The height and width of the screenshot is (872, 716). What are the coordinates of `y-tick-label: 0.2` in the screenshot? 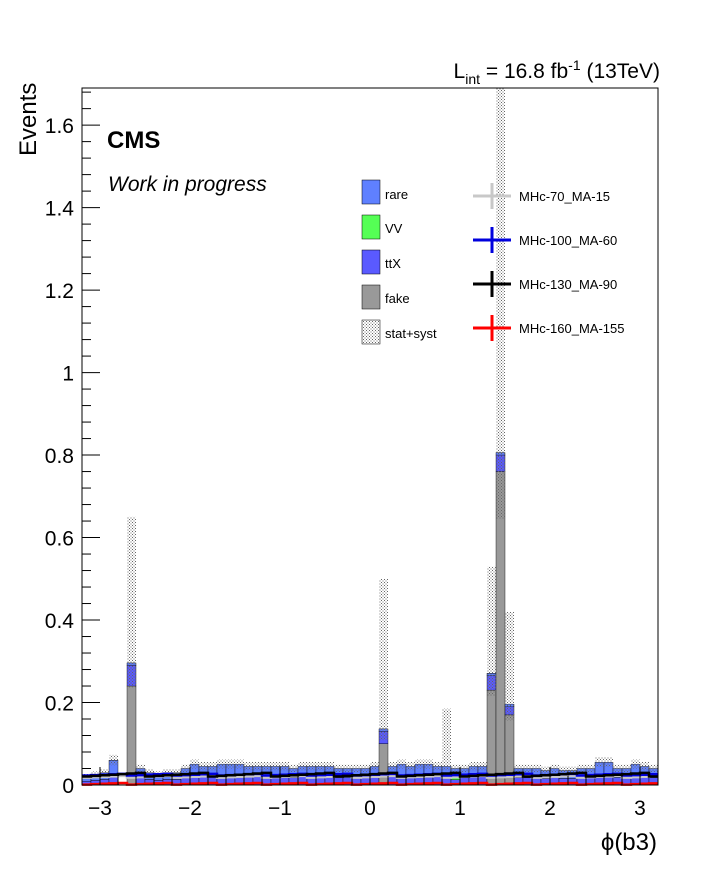 It's located at (59, 704).